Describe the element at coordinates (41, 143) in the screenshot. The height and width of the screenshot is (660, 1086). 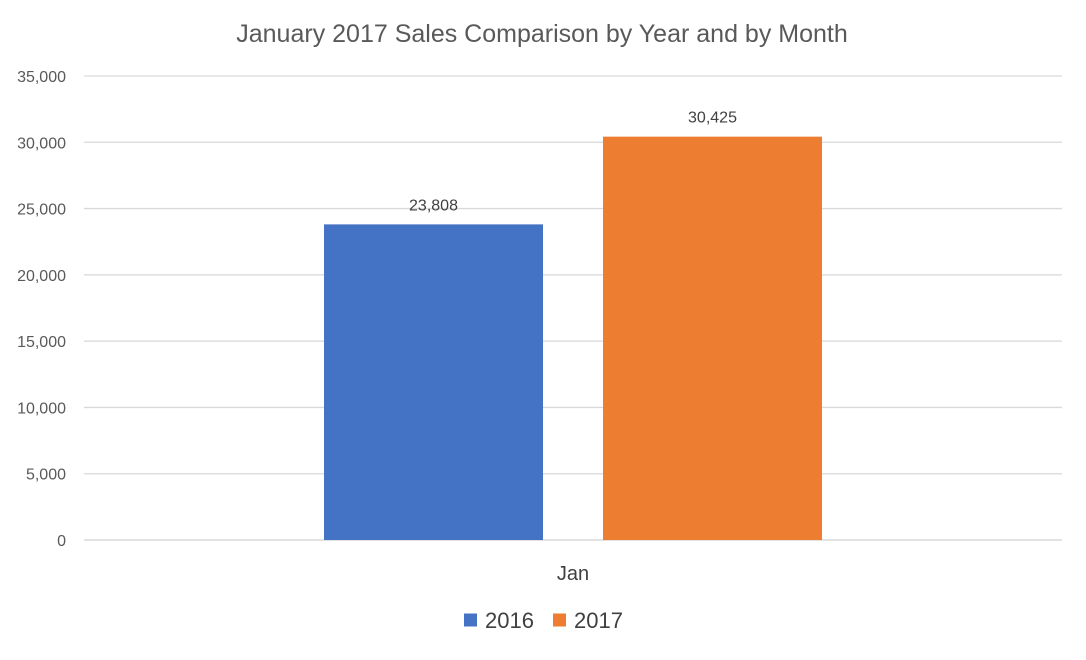
I see `y-tick-label: 30,000` at that location.